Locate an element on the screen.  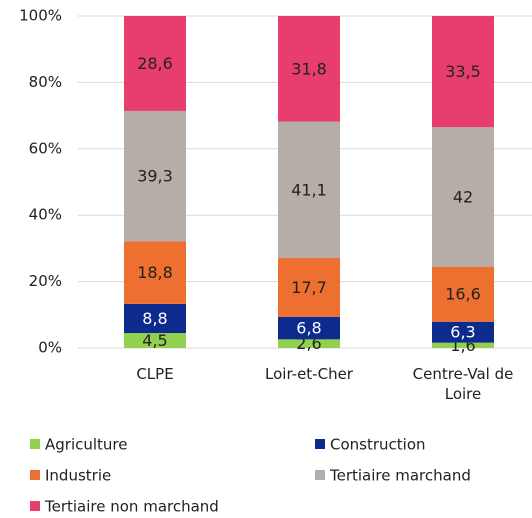
legend-label: Industrie is located at coordinates (78, 476).